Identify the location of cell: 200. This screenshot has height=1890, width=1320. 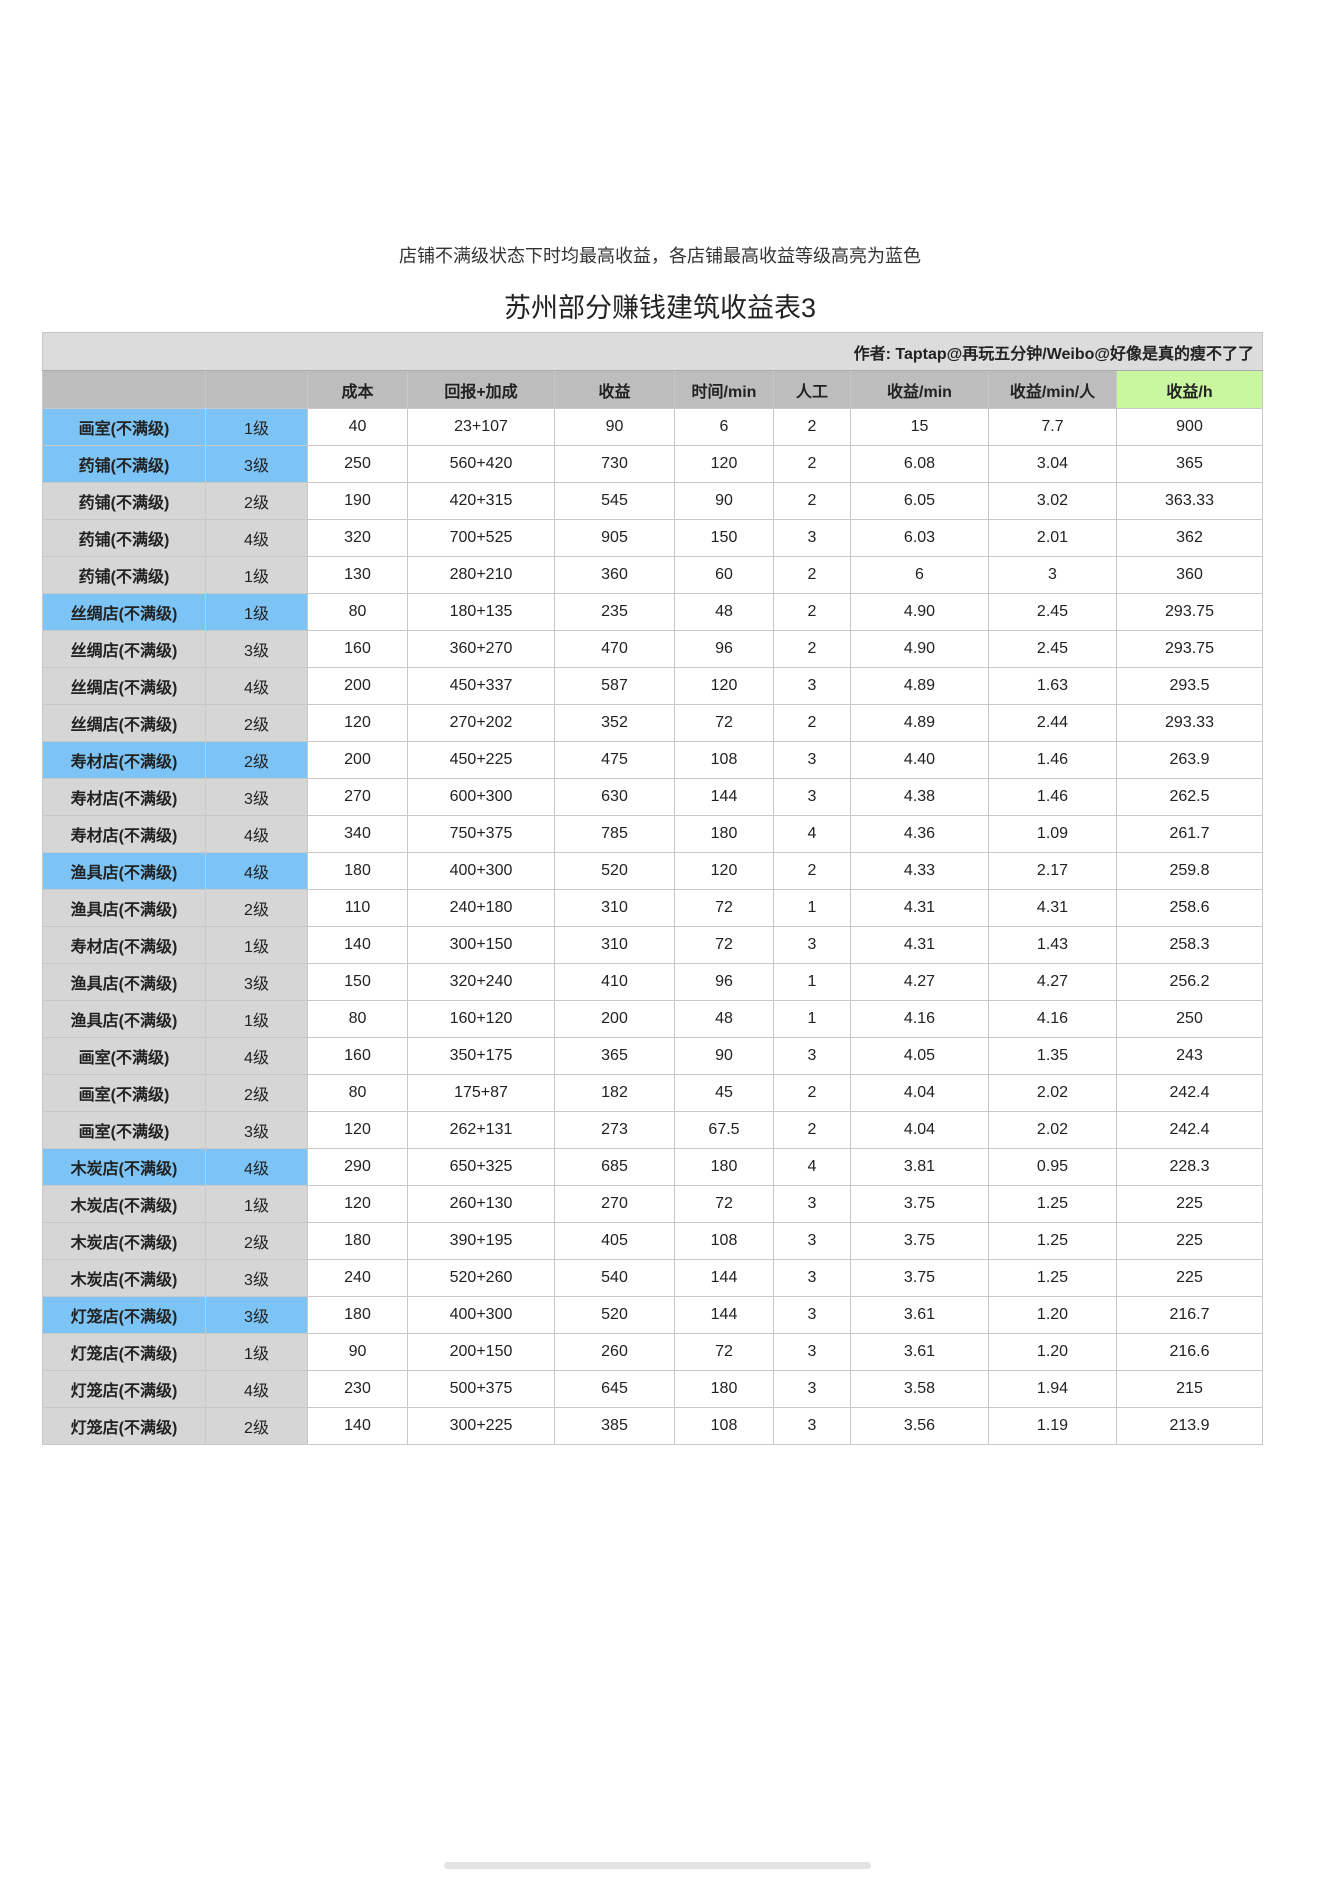
(357, 760).